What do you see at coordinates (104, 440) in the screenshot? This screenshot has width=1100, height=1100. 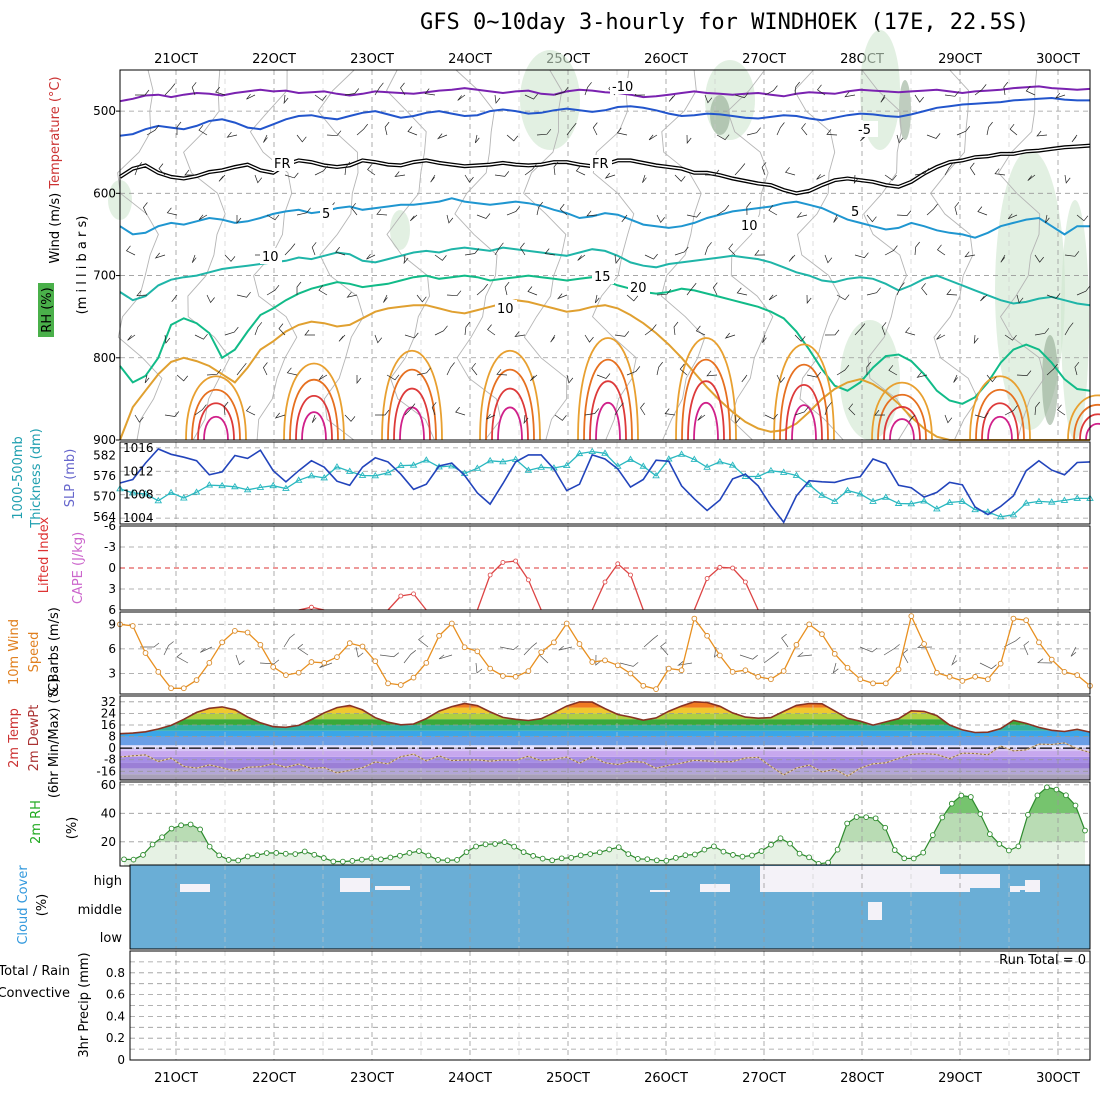 I see `pressure-tick: 900` at bounding box center [104, 440].